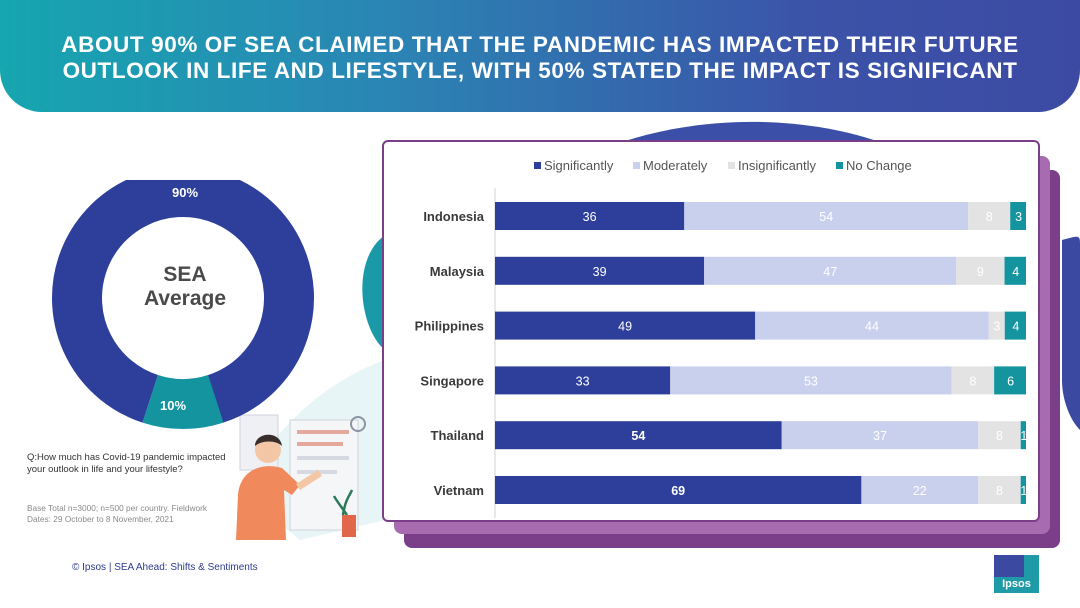  What do you see at coordinates (185, 192) in the screenshot?
I see `donut-label-major: 90%` at bounding box center [185, 192].